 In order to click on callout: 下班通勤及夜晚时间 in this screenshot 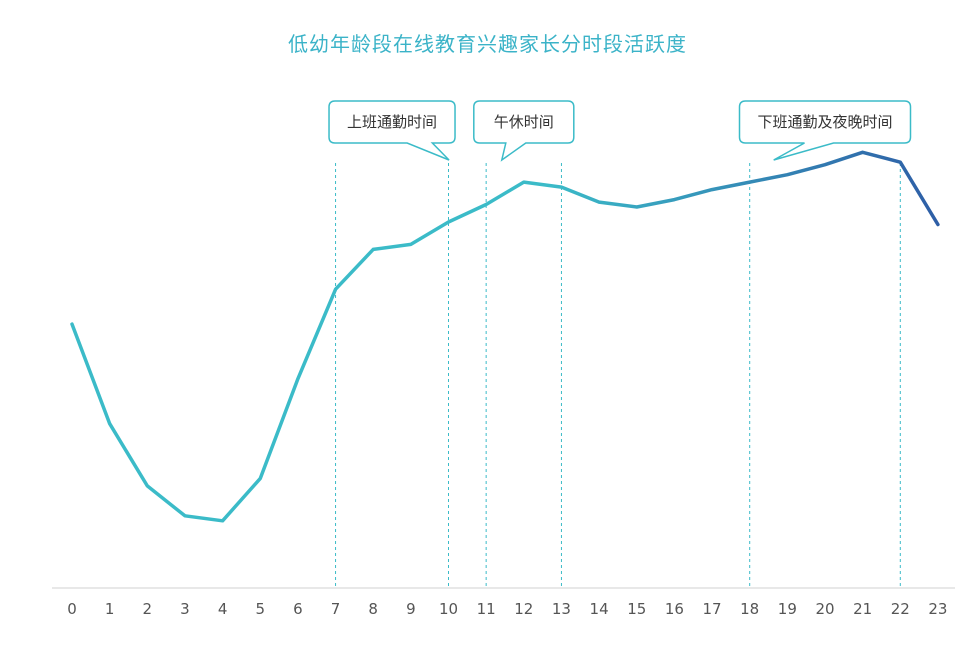, I will do `click(825, 130)`.